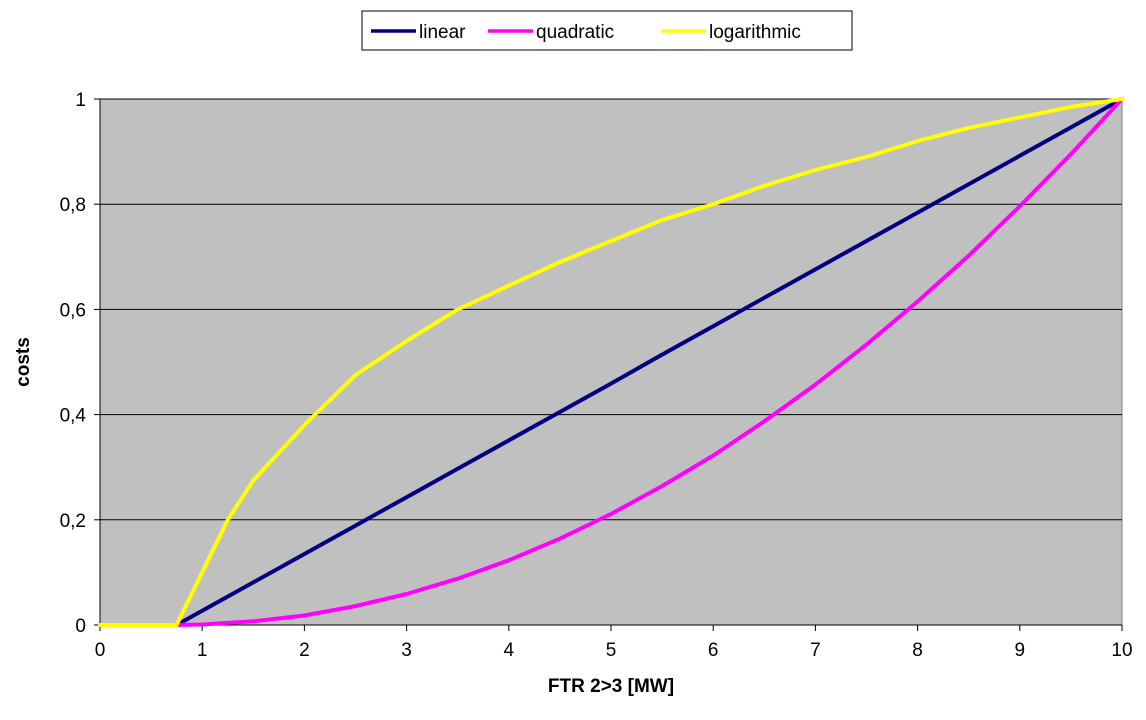 This screenshot has height=720, width=1146. I want to click on x-tick-label: 5, so click(611, 650).